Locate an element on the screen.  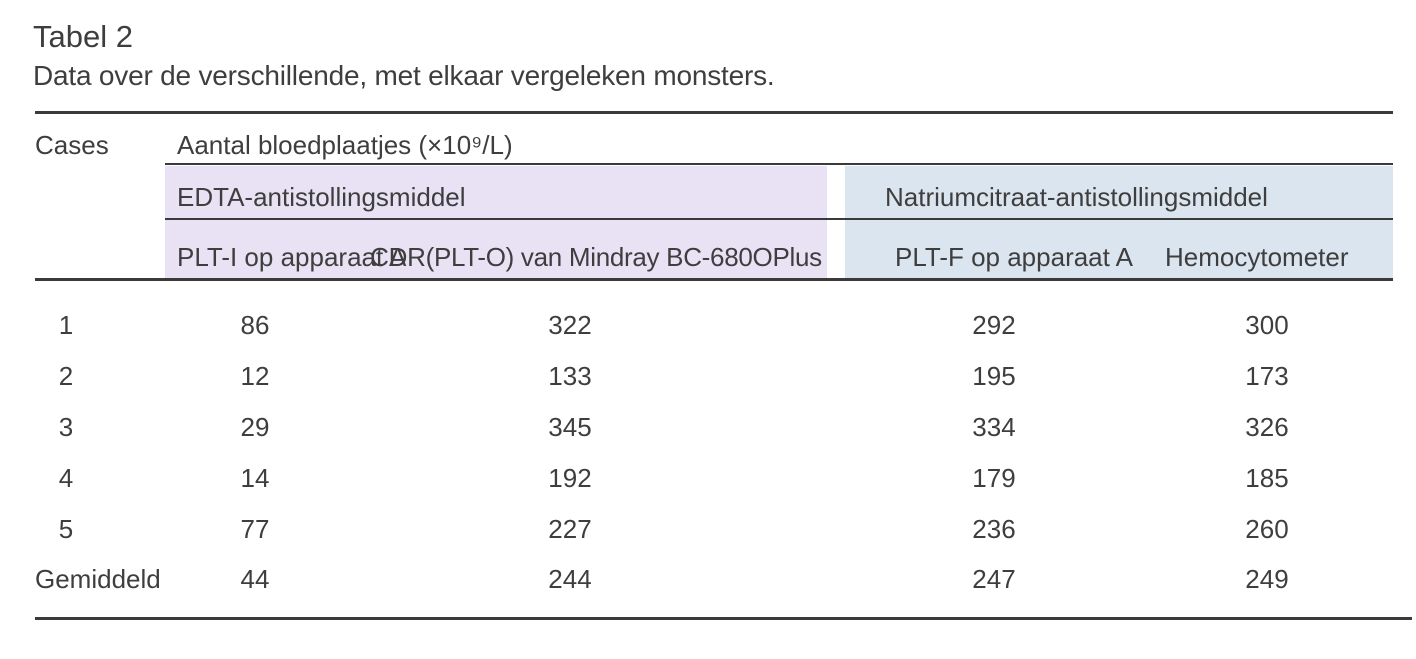
value-plt-i: 77 is located at coordinates (255, 529).